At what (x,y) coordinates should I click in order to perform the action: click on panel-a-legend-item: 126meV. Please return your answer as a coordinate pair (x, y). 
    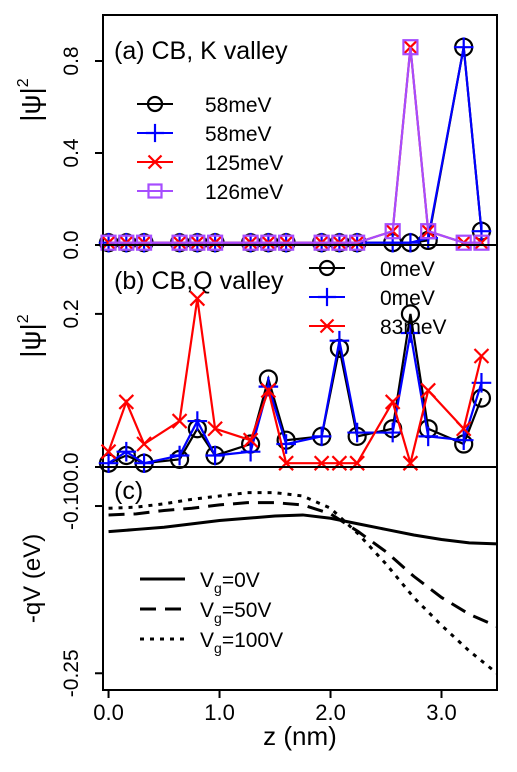
    Looking at the image, I should click on (210, 192).